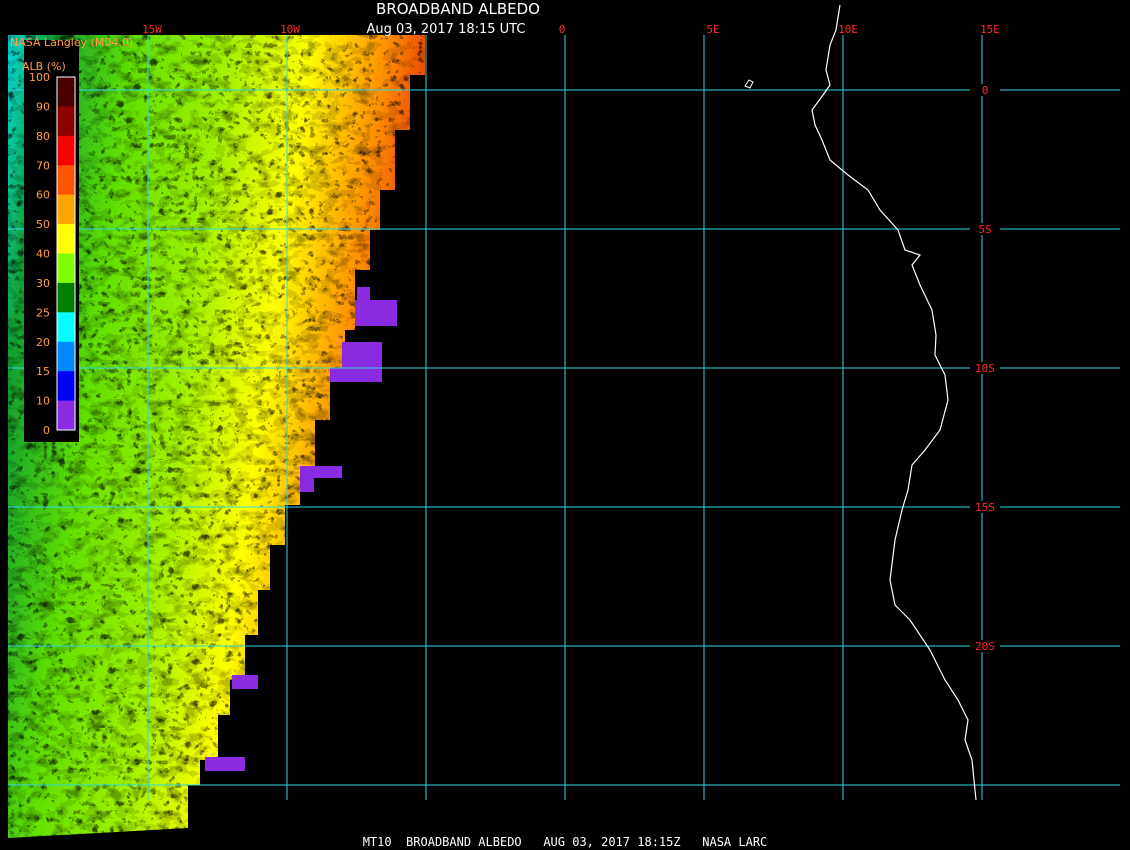  I want to click on latitude-label: 15S, so click(985, 507).